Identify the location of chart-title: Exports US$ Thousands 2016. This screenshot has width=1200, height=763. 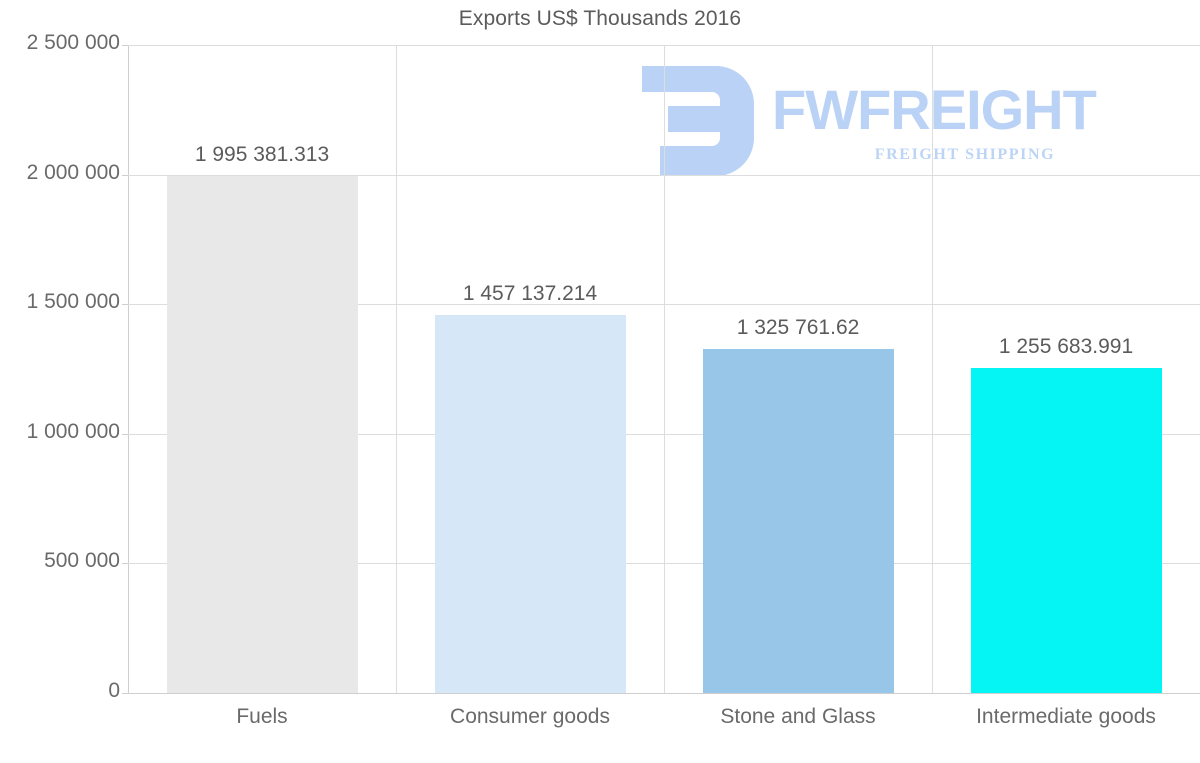
(600, 18).